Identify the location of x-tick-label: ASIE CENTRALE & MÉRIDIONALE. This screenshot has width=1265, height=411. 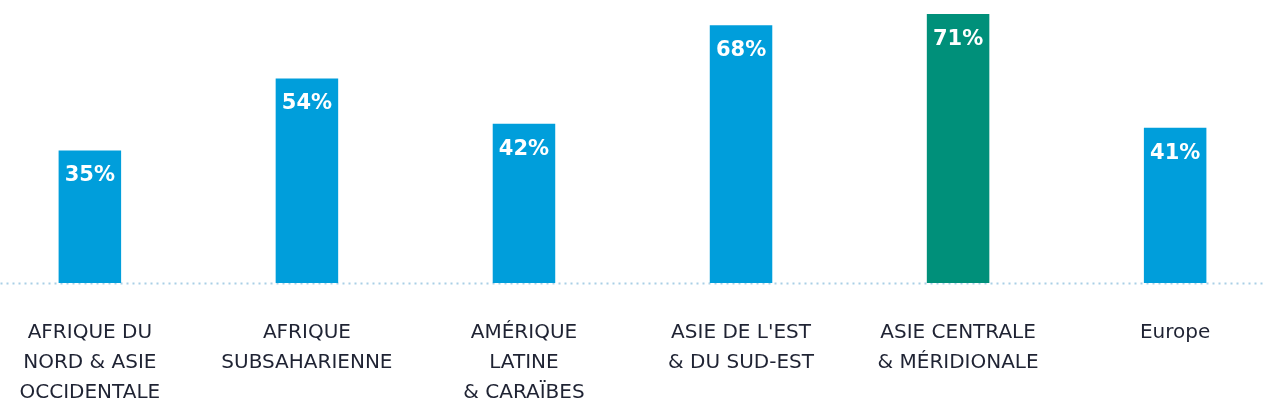
(958, 345).